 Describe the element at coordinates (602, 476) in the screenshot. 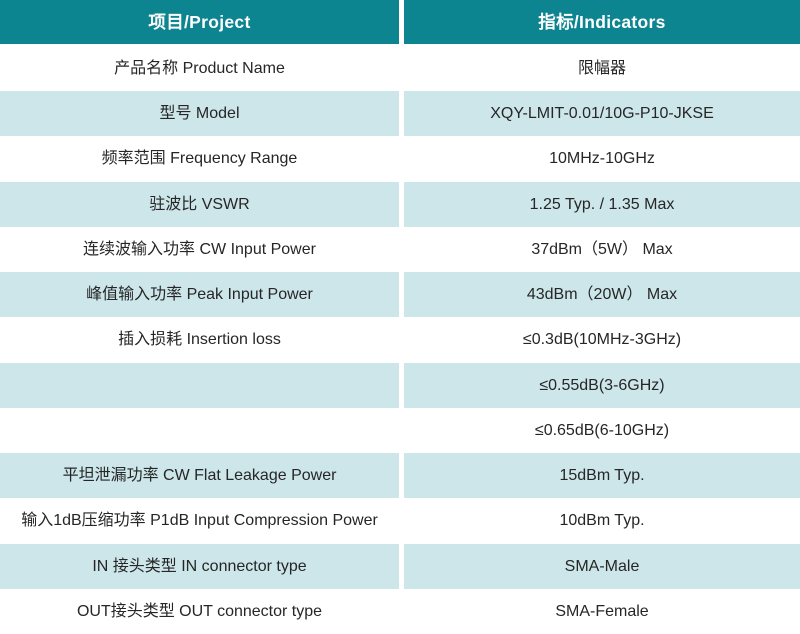

I see `indicator-cell: 15dBm Typ.` at that location.